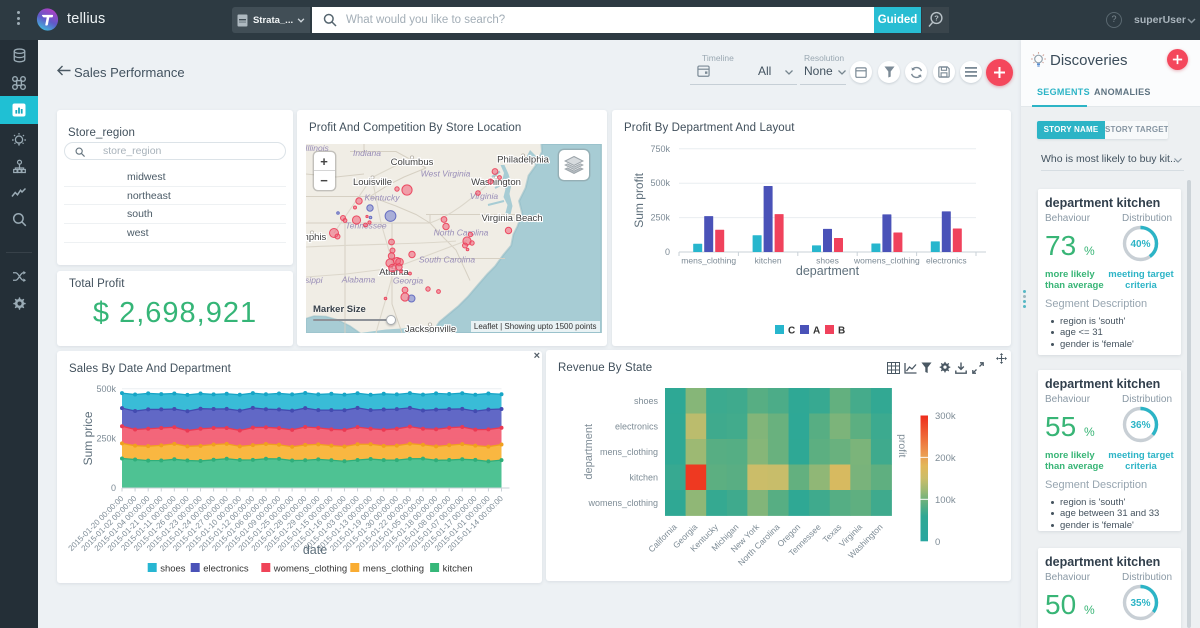  I want to click on database-icon, so click(19, 55).